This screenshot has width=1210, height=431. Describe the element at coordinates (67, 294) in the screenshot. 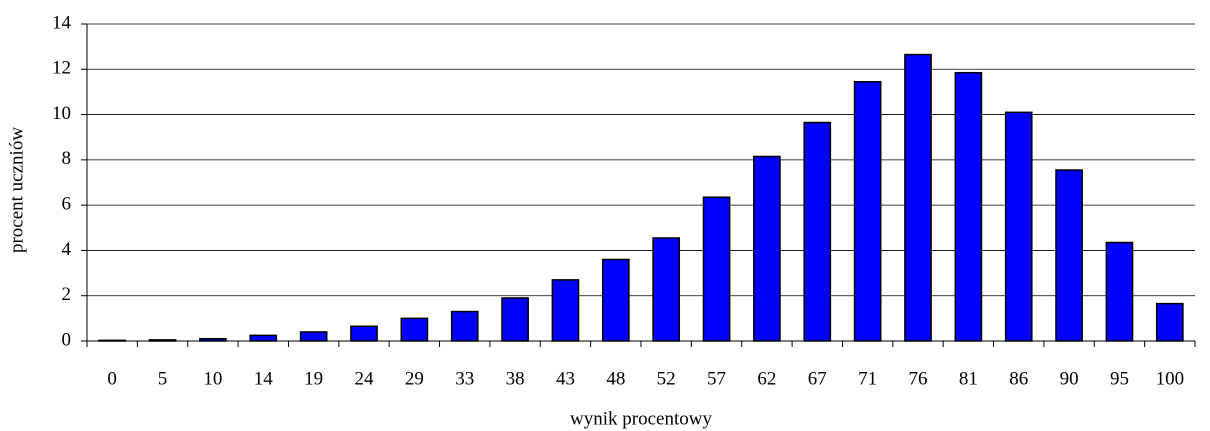

I see `y-tick-label: 2` at that location.